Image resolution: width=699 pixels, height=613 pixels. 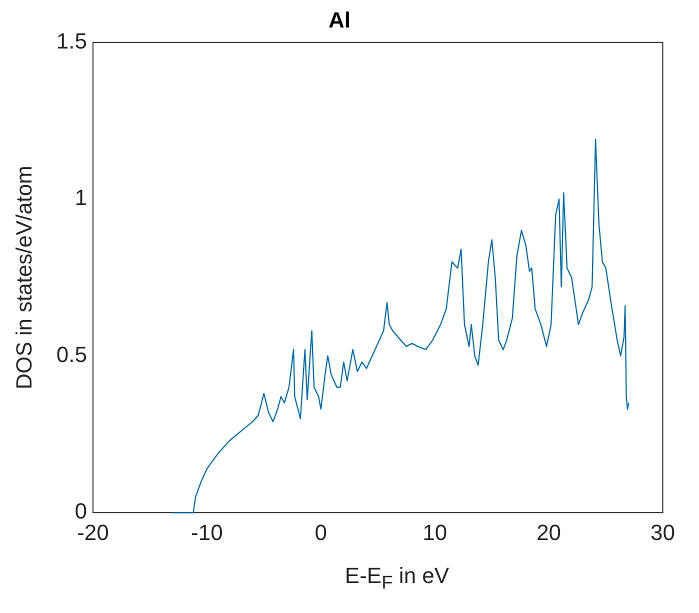 What do you see at coordinates (549, 532) in the screenshot?
I see `x-tick-label: 20` at bounding box center [549, 532].